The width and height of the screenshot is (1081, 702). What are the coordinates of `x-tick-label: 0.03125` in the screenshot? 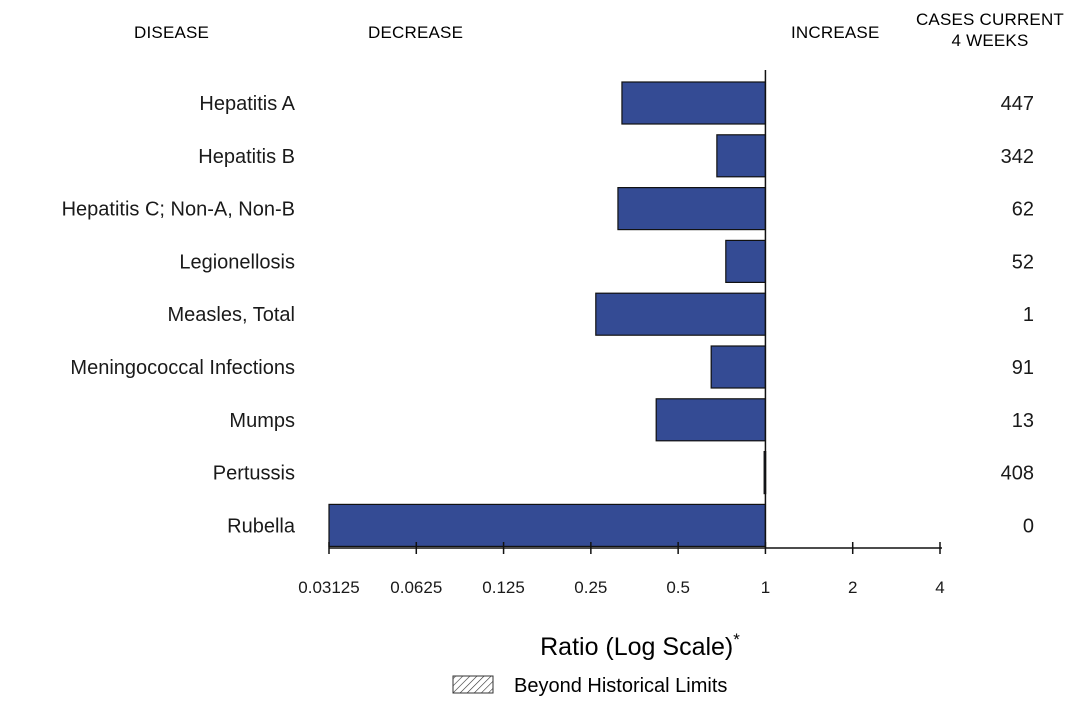 It's located at (328, 587).